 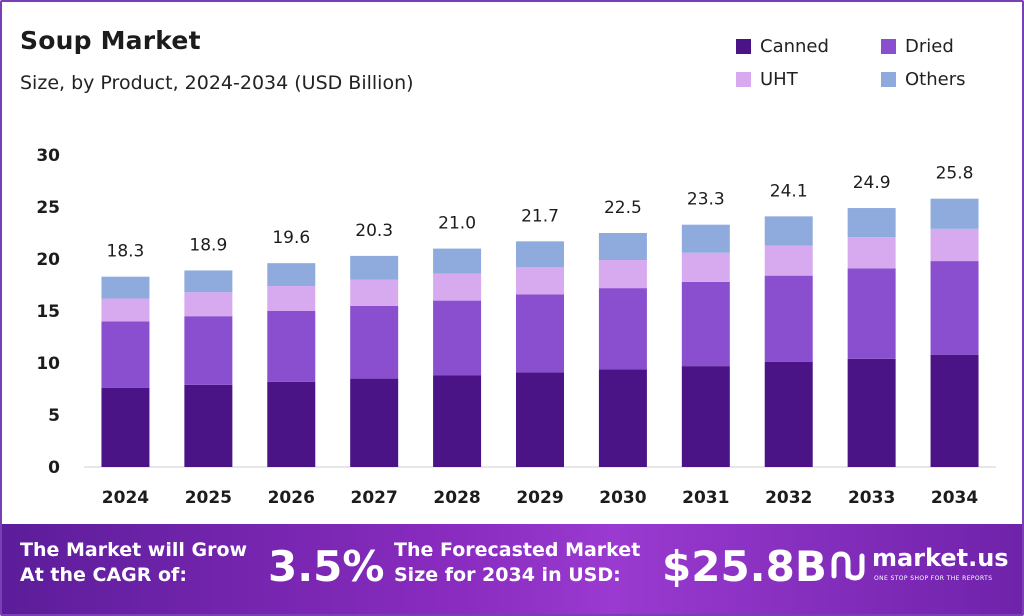 I want to click on total-label-2027: 20.3, so click(x=374, y=231).